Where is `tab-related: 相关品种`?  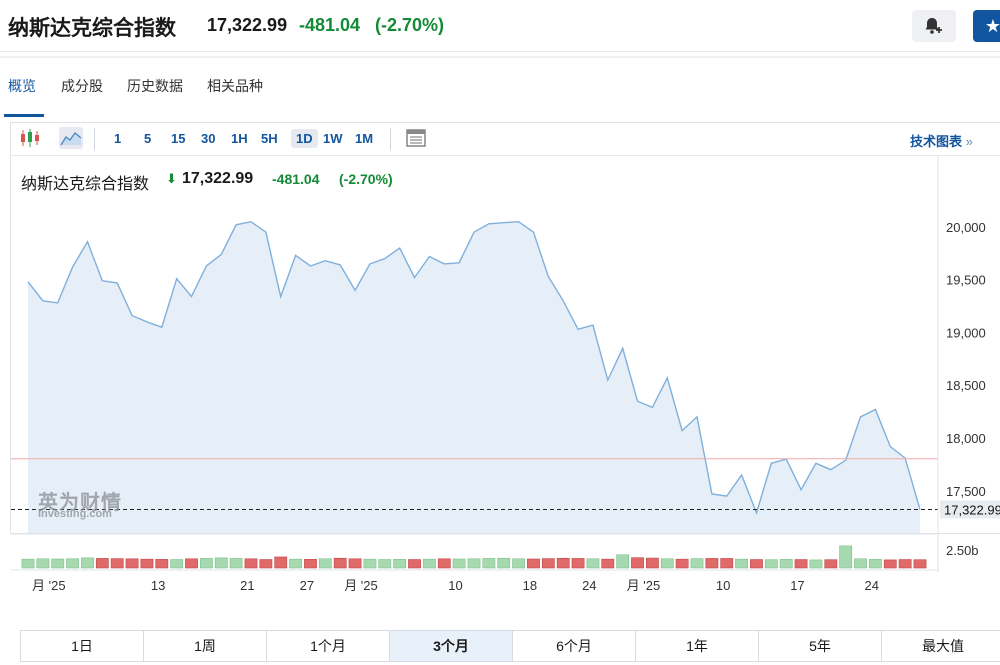
tab-related: 相关品种 is located at coordinates (235, 86).